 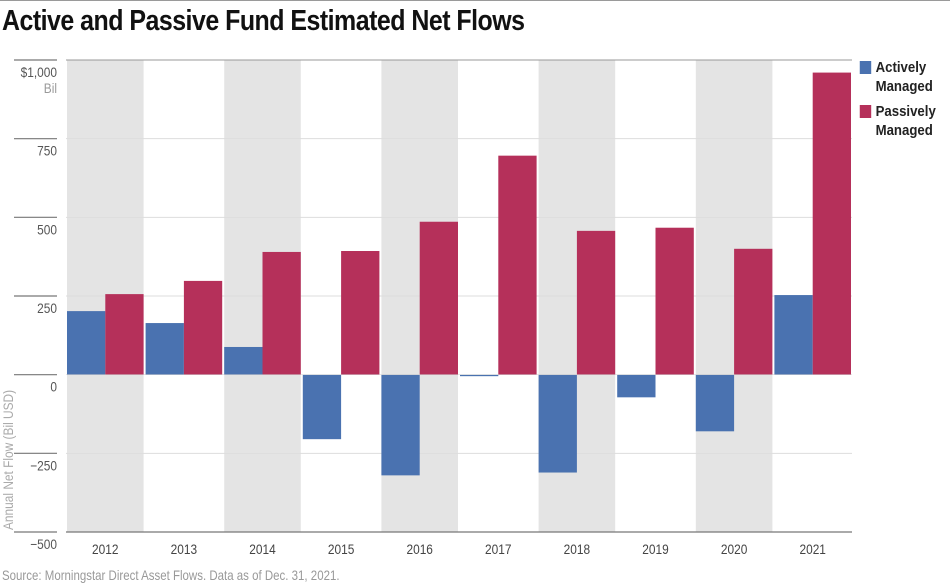 I want to click on x-tick-label: 2014, so click(x=262, y=549).